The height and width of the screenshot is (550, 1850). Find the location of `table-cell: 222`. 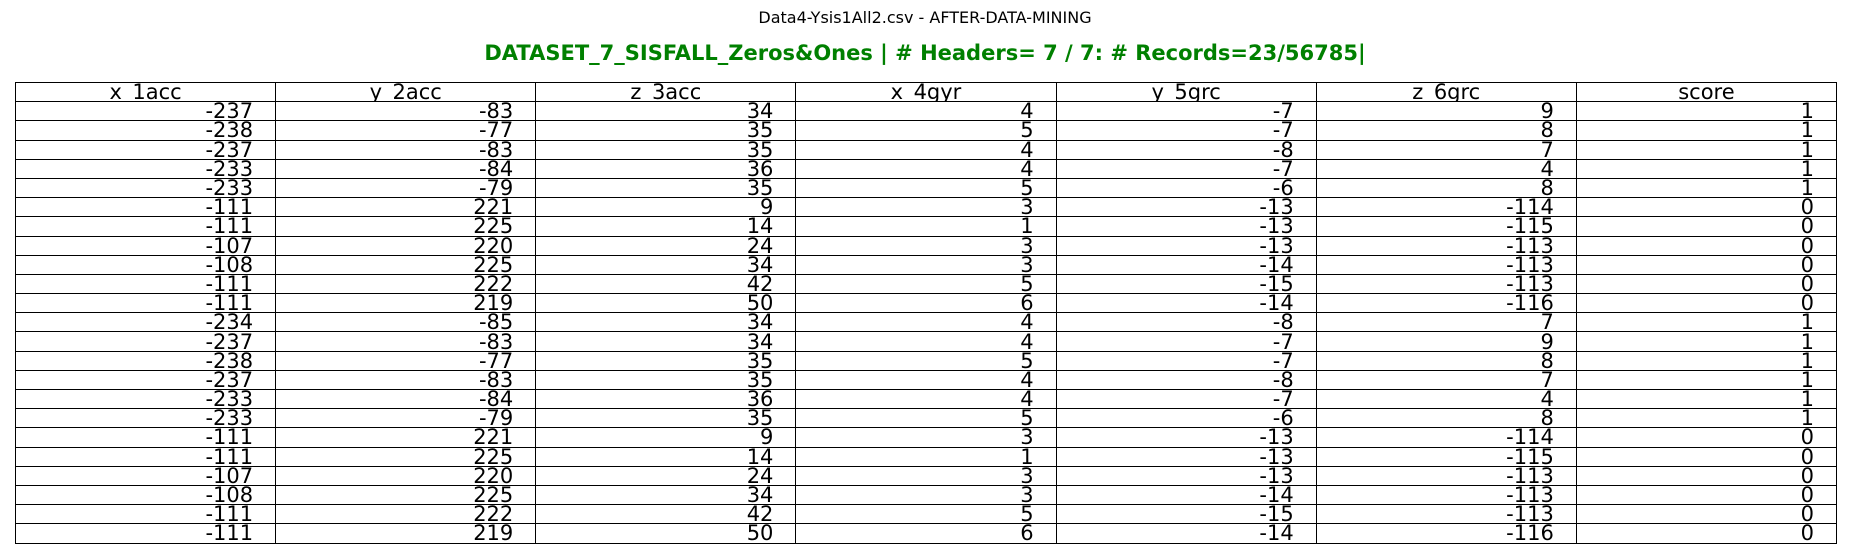

table-cell: 222 is located at coordinates (406, 284).